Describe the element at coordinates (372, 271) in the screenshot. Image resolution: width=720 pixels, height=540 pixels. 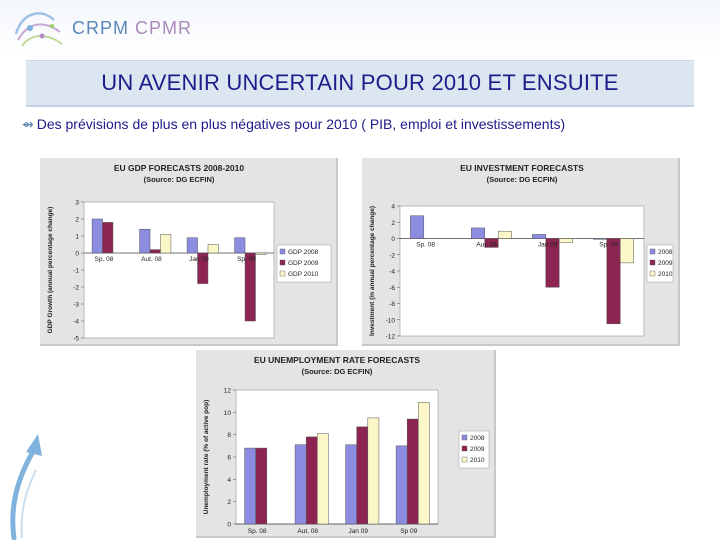
I see `y-axis-label: Investment (in annual percentage change)` at that location.